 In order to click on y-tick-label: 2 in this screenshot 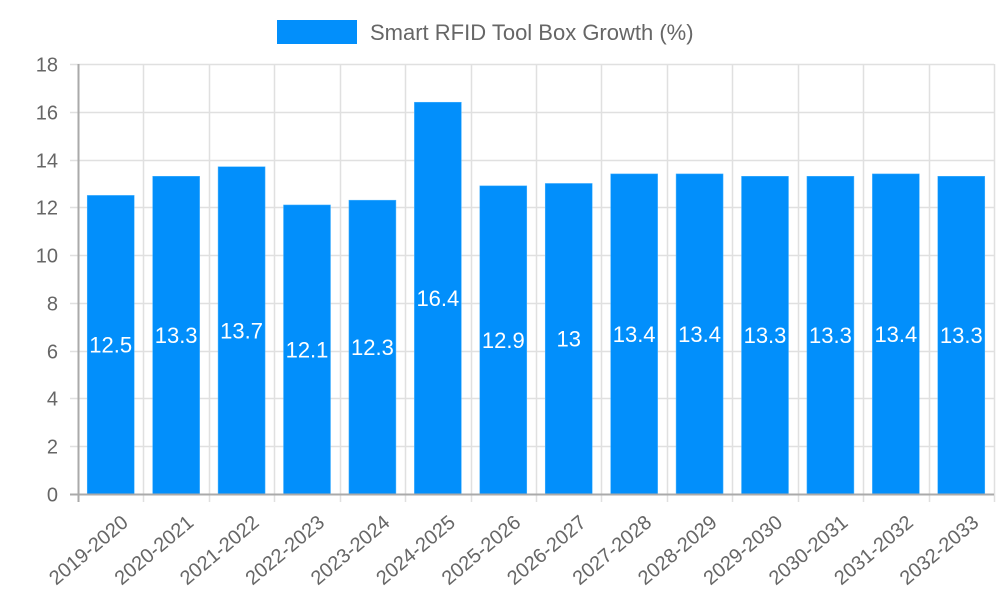, I will do `click(52, 448)`.